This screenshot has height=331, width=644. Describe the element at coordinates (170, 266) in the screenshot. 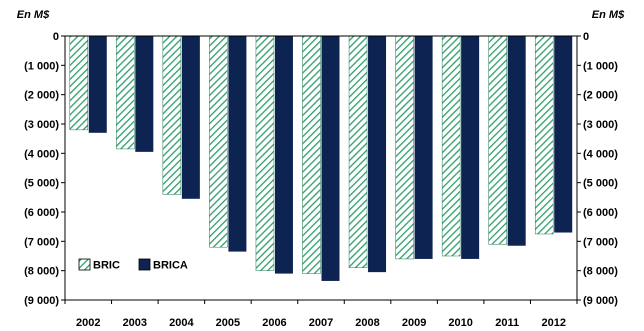

I see `legend-label-brica: BRICA` at that location.